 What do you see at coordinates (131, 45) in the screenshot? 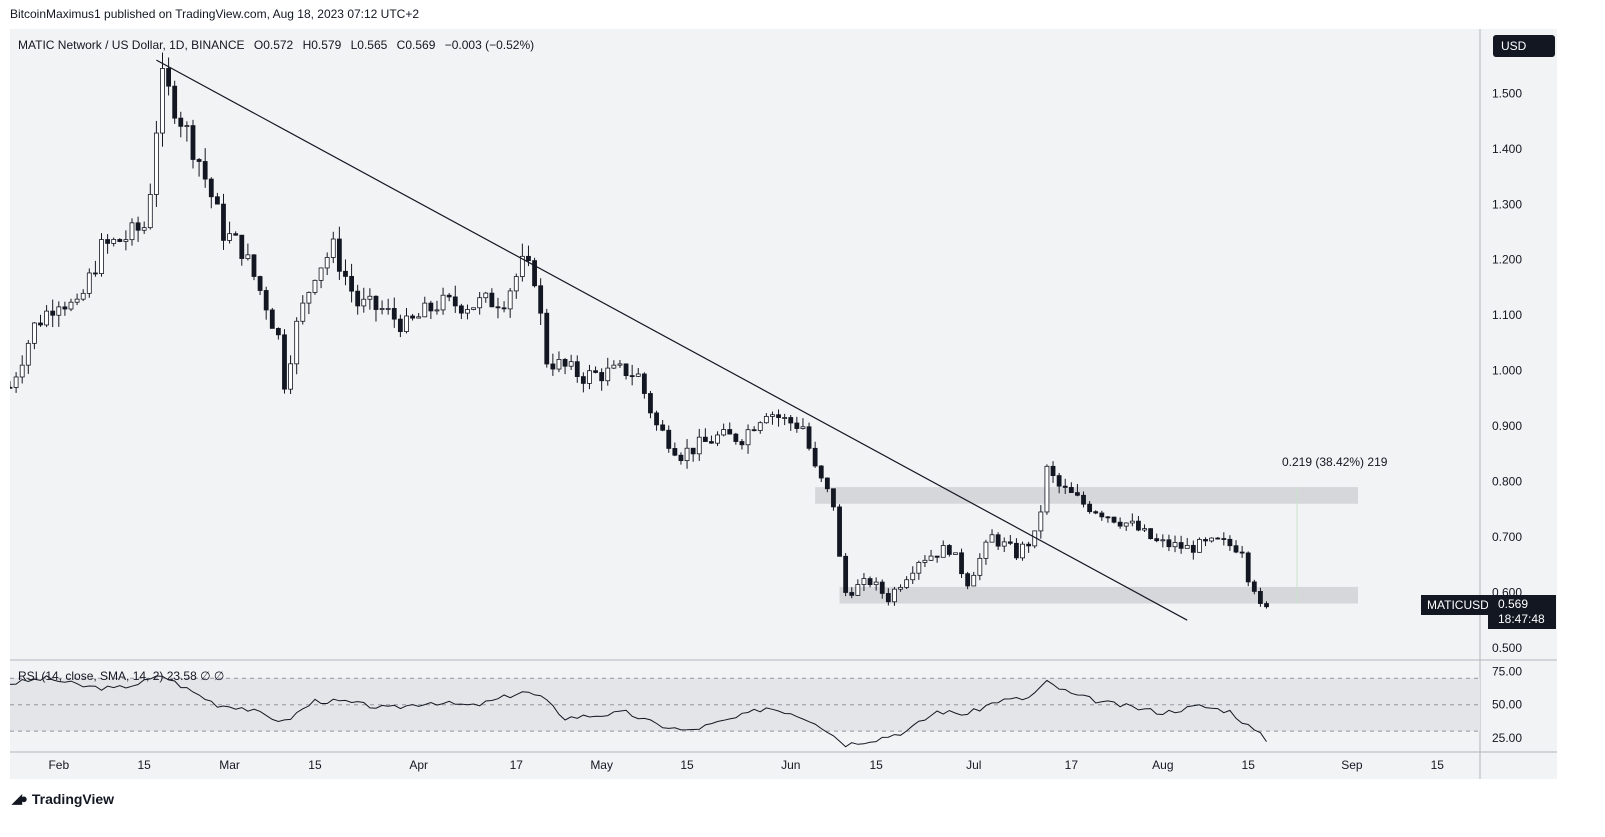
I see `symbol-name: MATIC Network / US Dollar, 1D, BINANCE` at bounding box center [131, 45].